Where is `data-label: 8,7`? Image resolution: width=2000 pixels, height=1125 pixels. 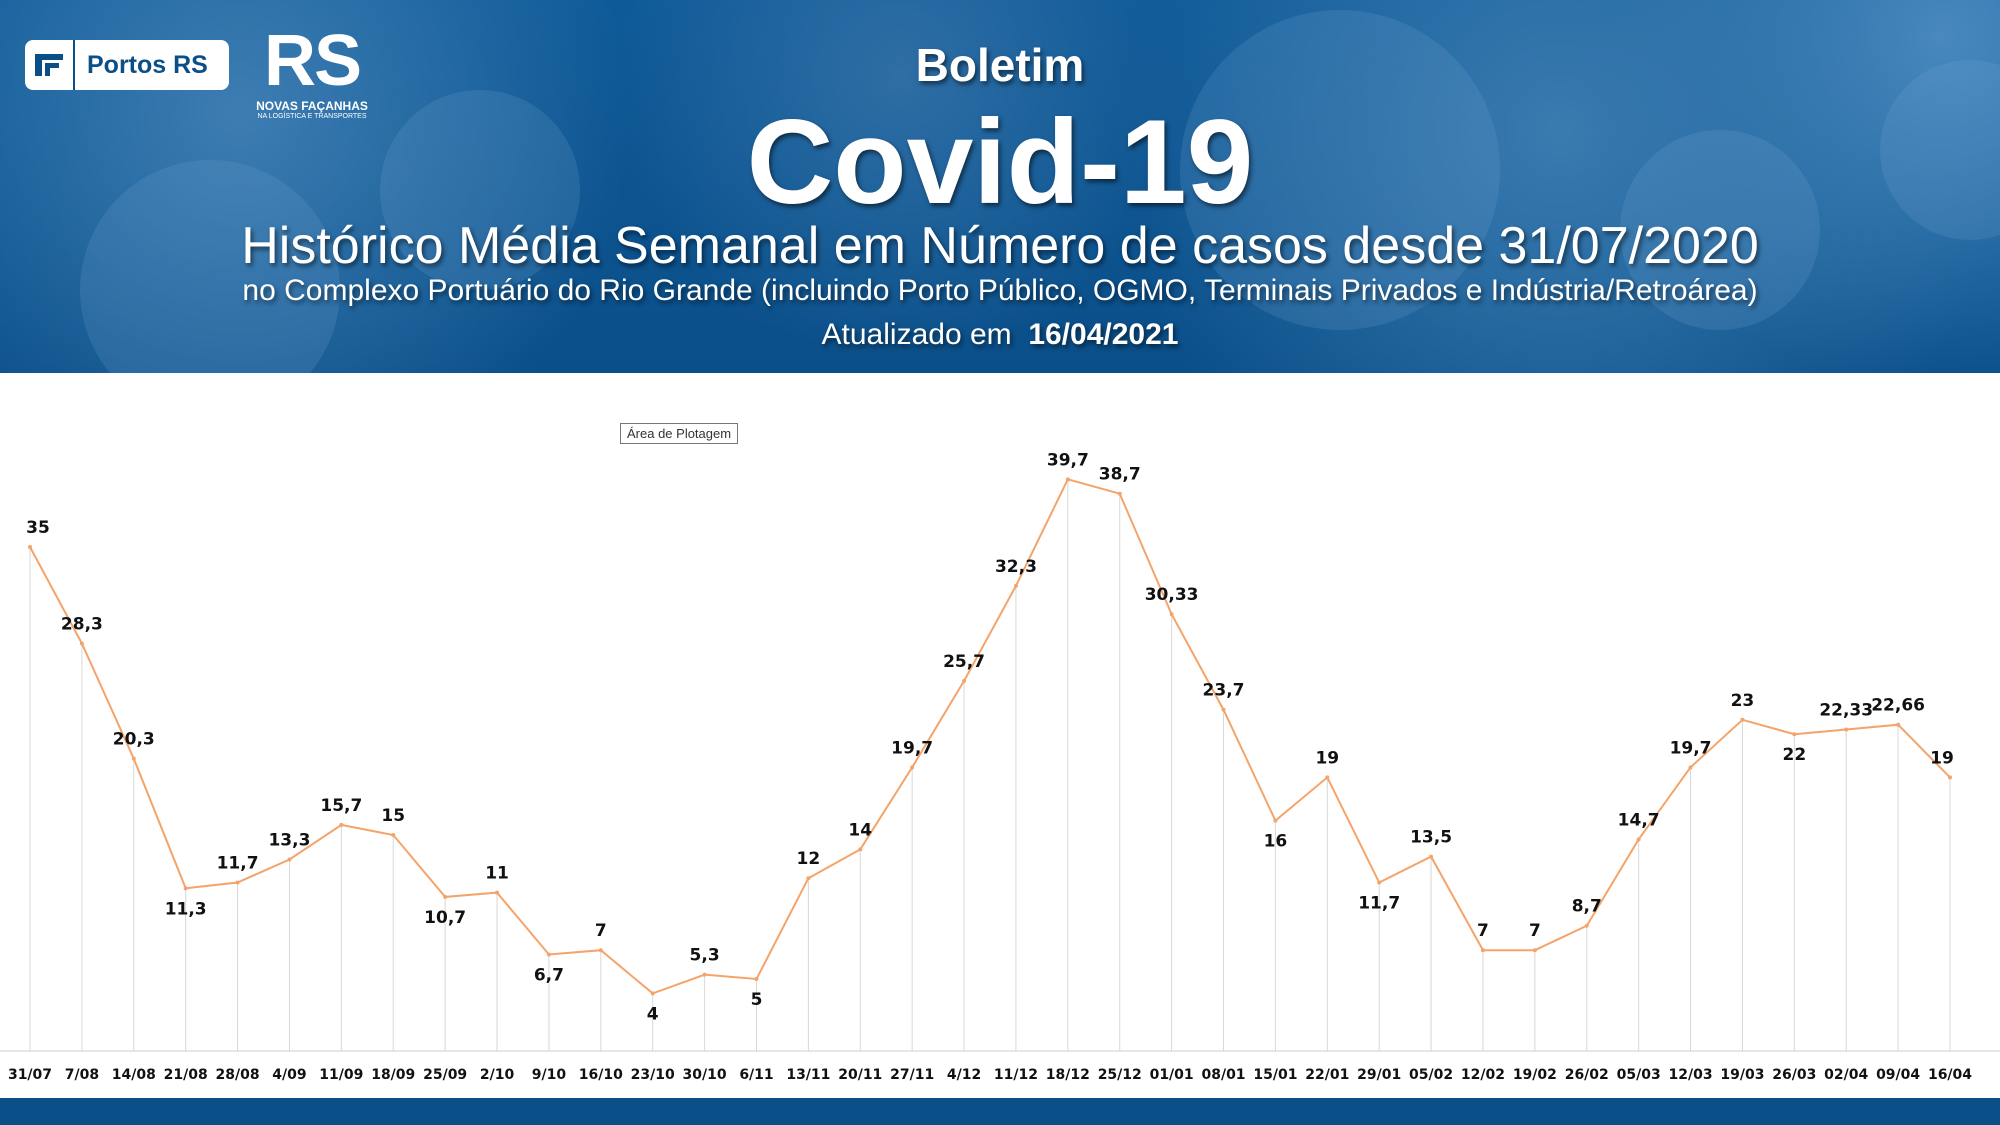 data-label: 8,7 is located at coordinates (1587, 907).